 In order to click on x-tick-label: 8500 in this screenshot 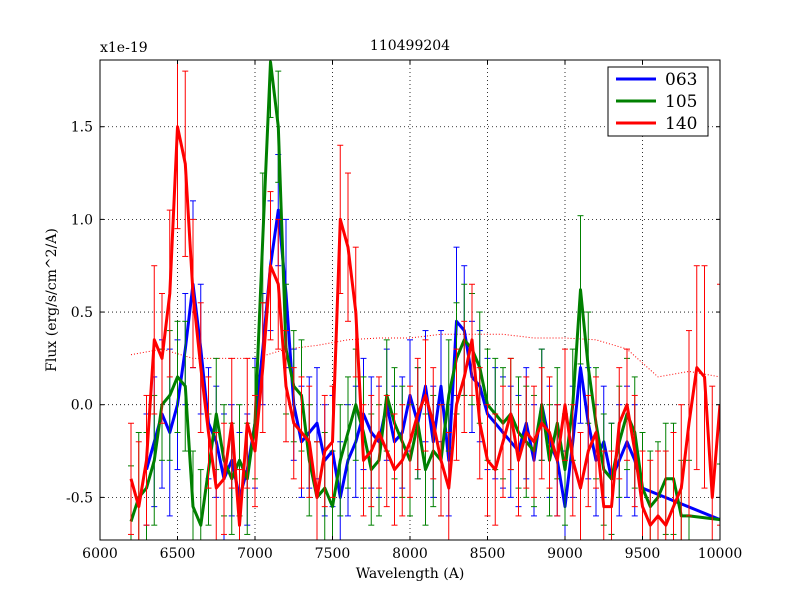, I will do `click(488, 554)`.